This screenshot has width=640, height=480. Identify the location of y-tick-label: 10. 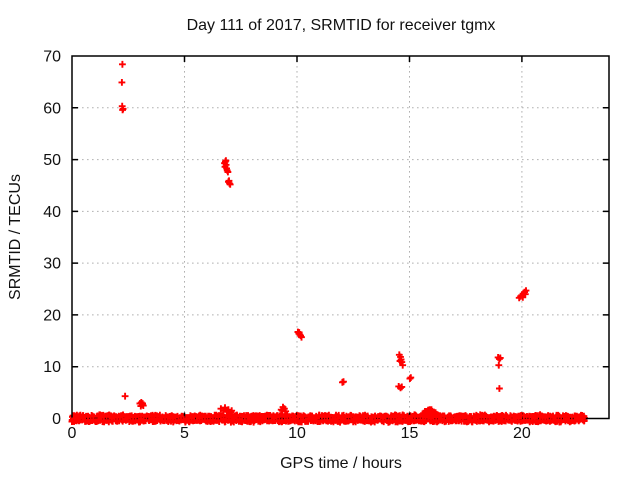
(52, 367).